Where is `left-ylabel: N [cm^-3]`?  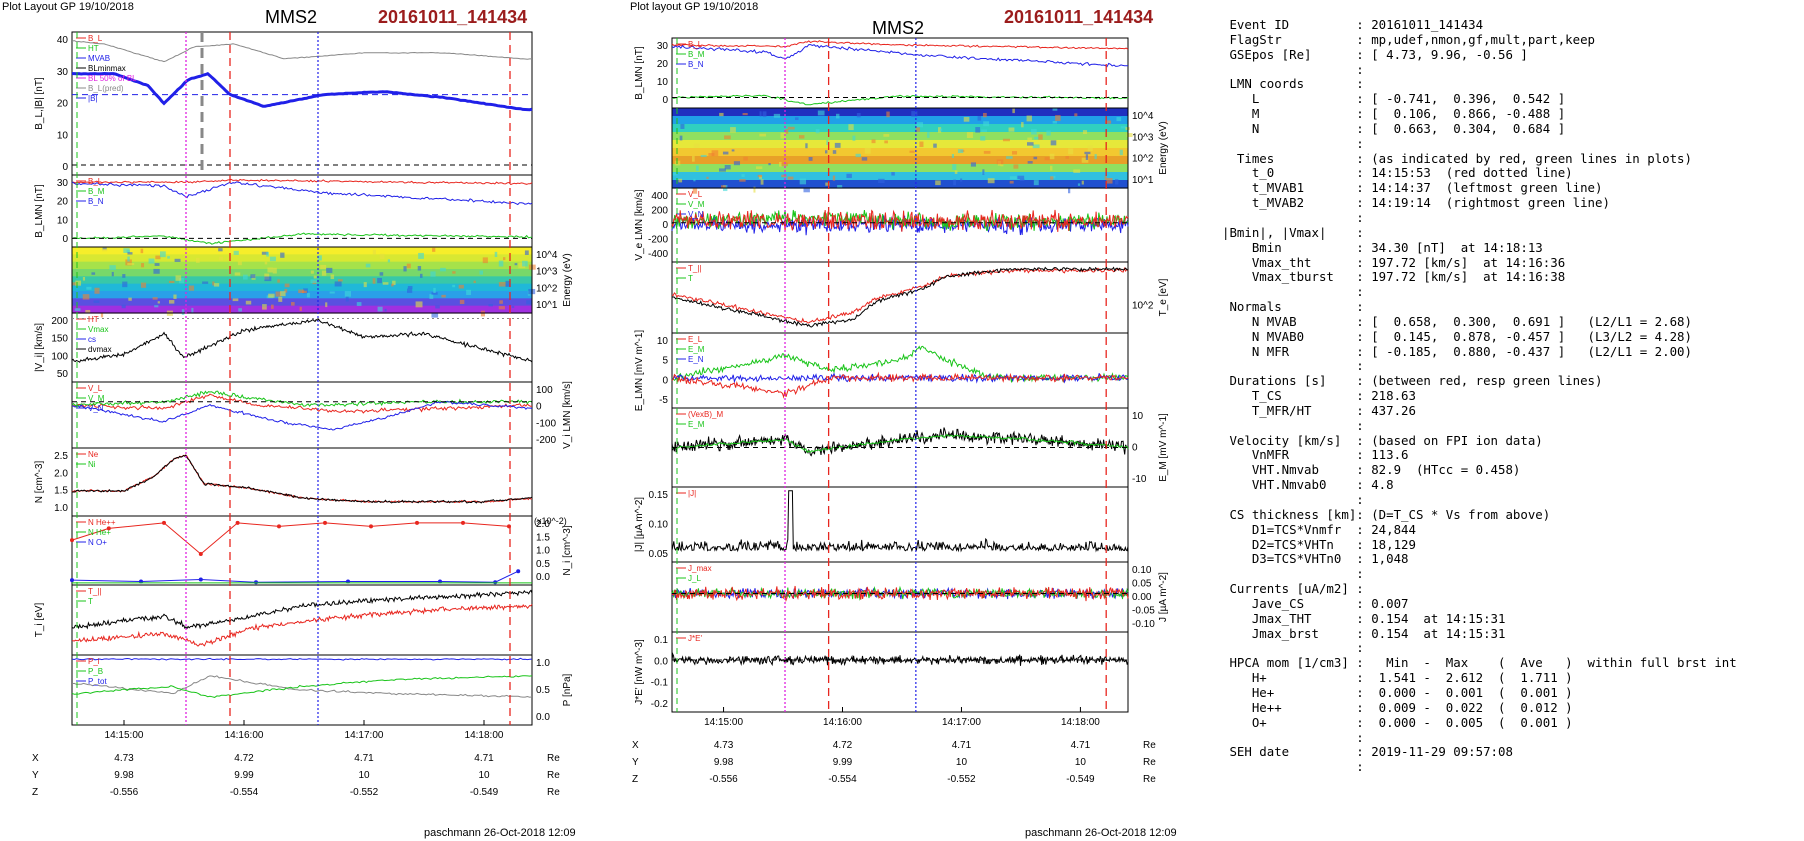 left-ylabel: N [cm^-3] is located at coordinates (39, 482).